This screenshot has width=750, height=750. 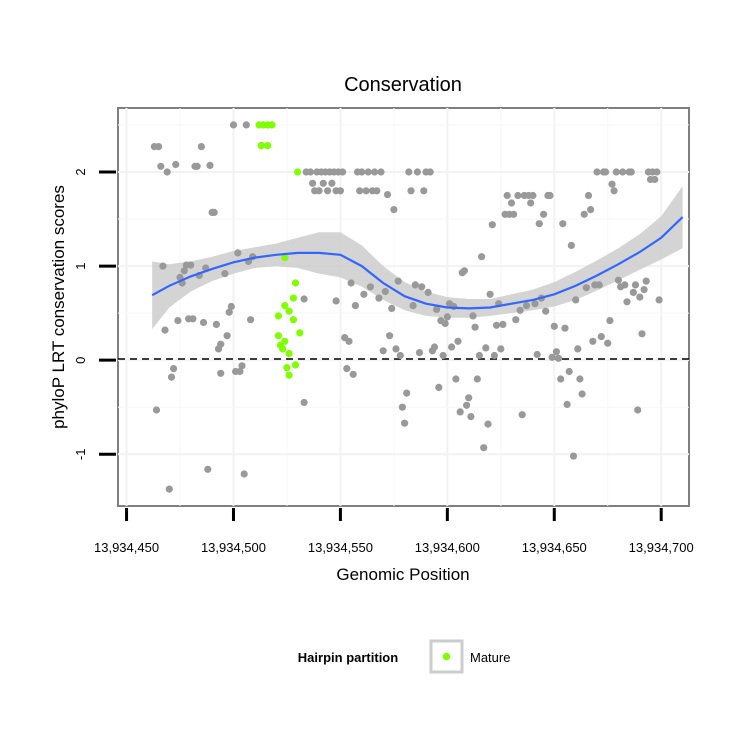 What do you see at coordinates (80, 360) in the screenshot?
I see `y-tick-label-1: 0` at bounding box center [80, 360].